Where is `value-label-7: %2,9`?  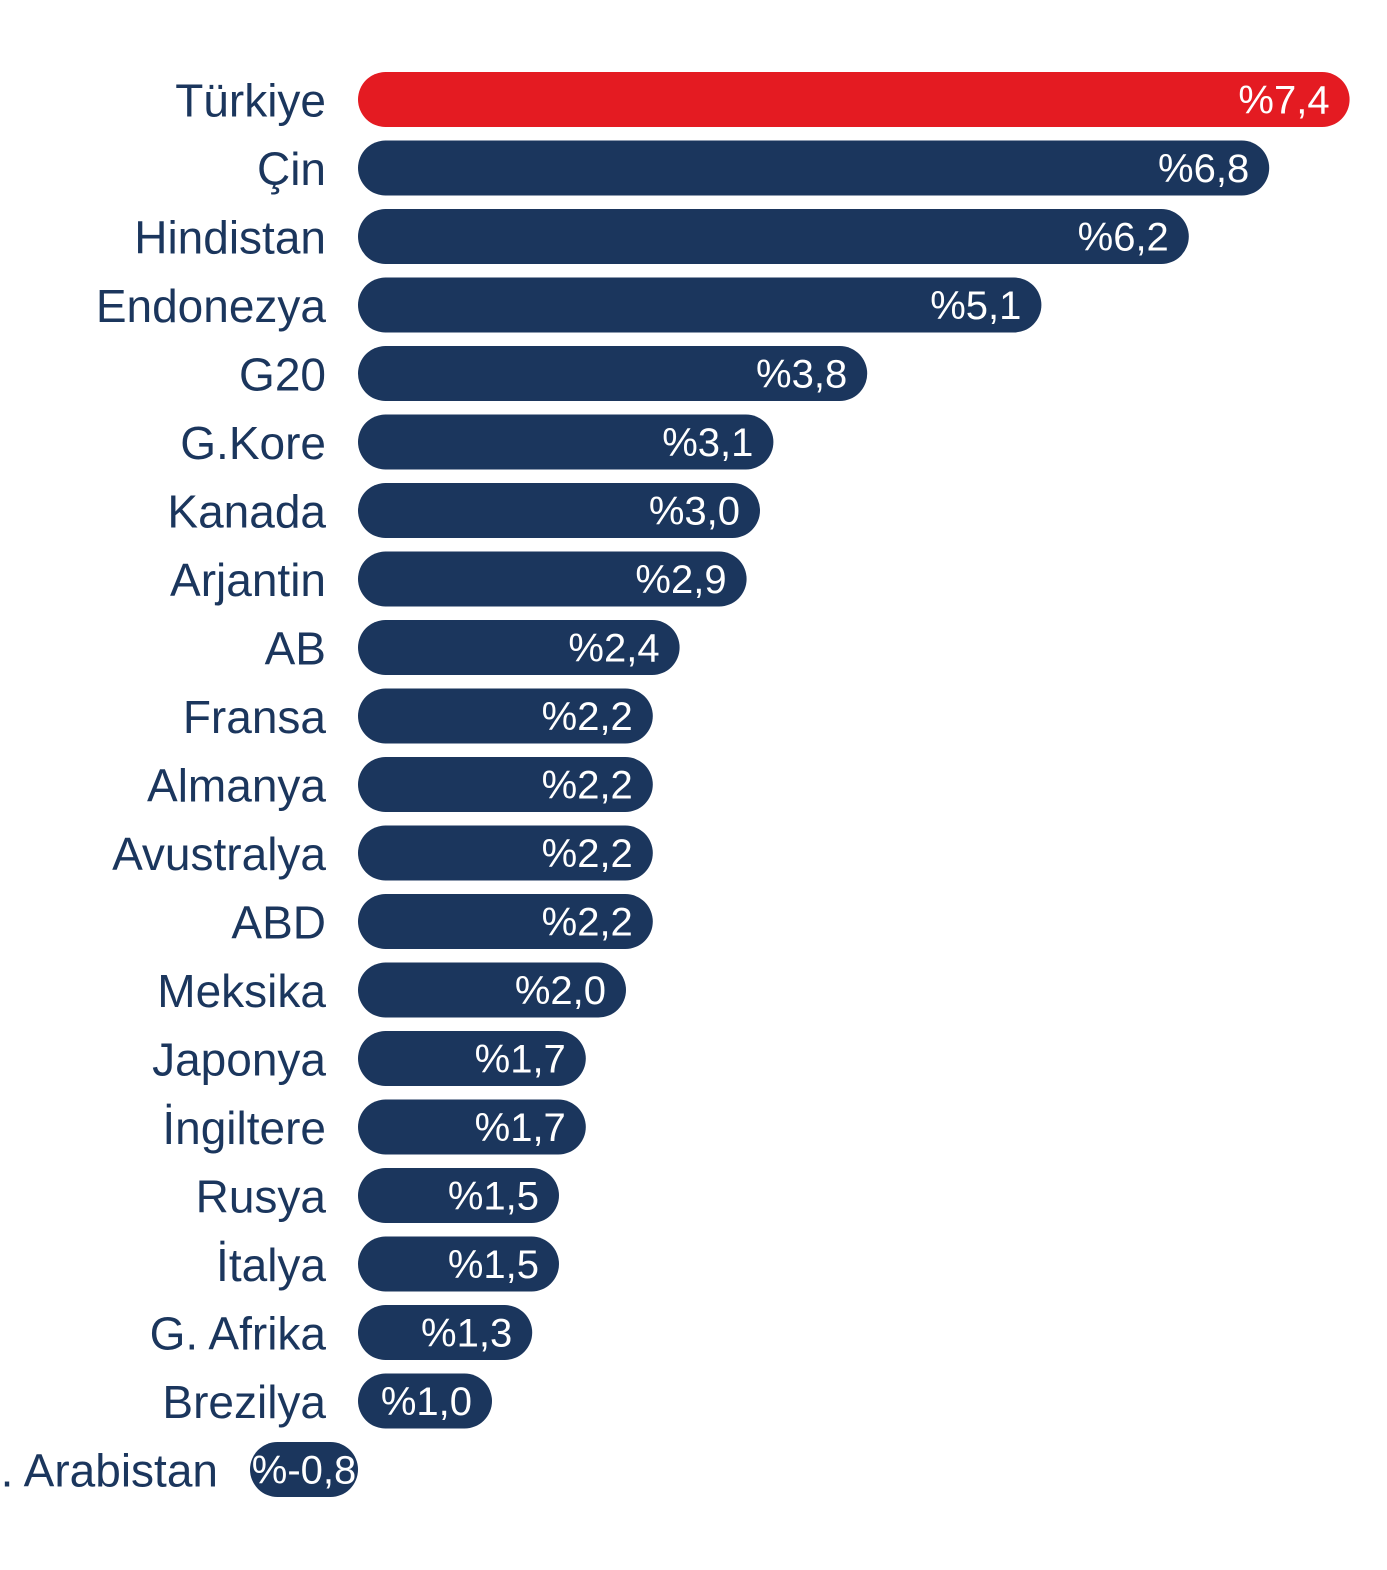
value-label-7: %2,9 is located at coordinates (680, 580).